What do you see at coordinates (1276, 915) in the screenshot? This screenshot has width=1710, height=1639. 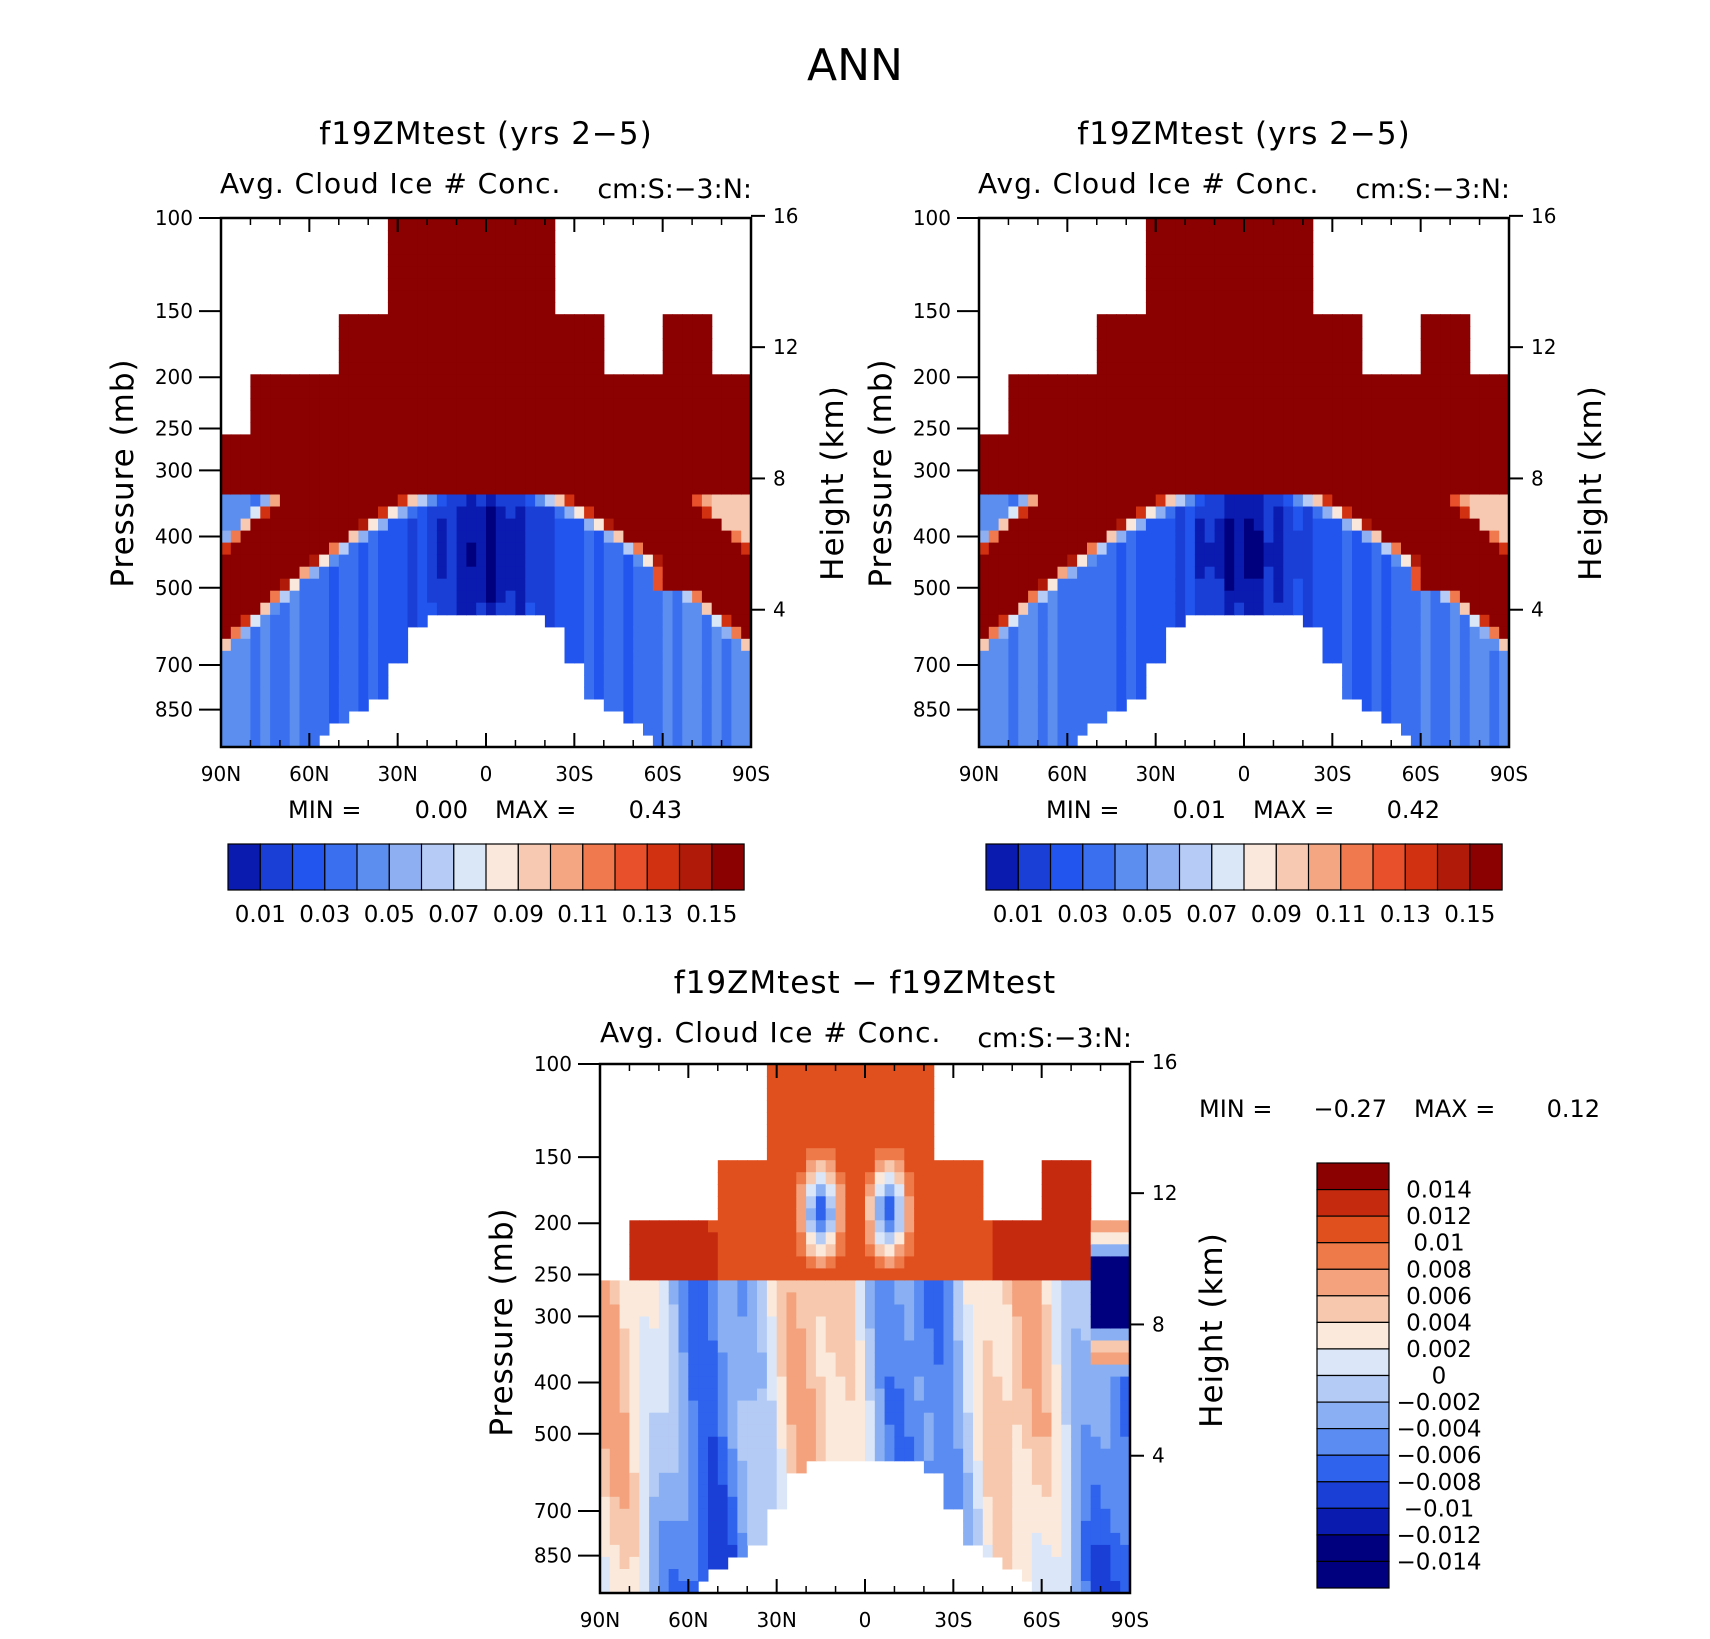 I see `colorbar-label: 0.09` at bounding box center [1276, 915].